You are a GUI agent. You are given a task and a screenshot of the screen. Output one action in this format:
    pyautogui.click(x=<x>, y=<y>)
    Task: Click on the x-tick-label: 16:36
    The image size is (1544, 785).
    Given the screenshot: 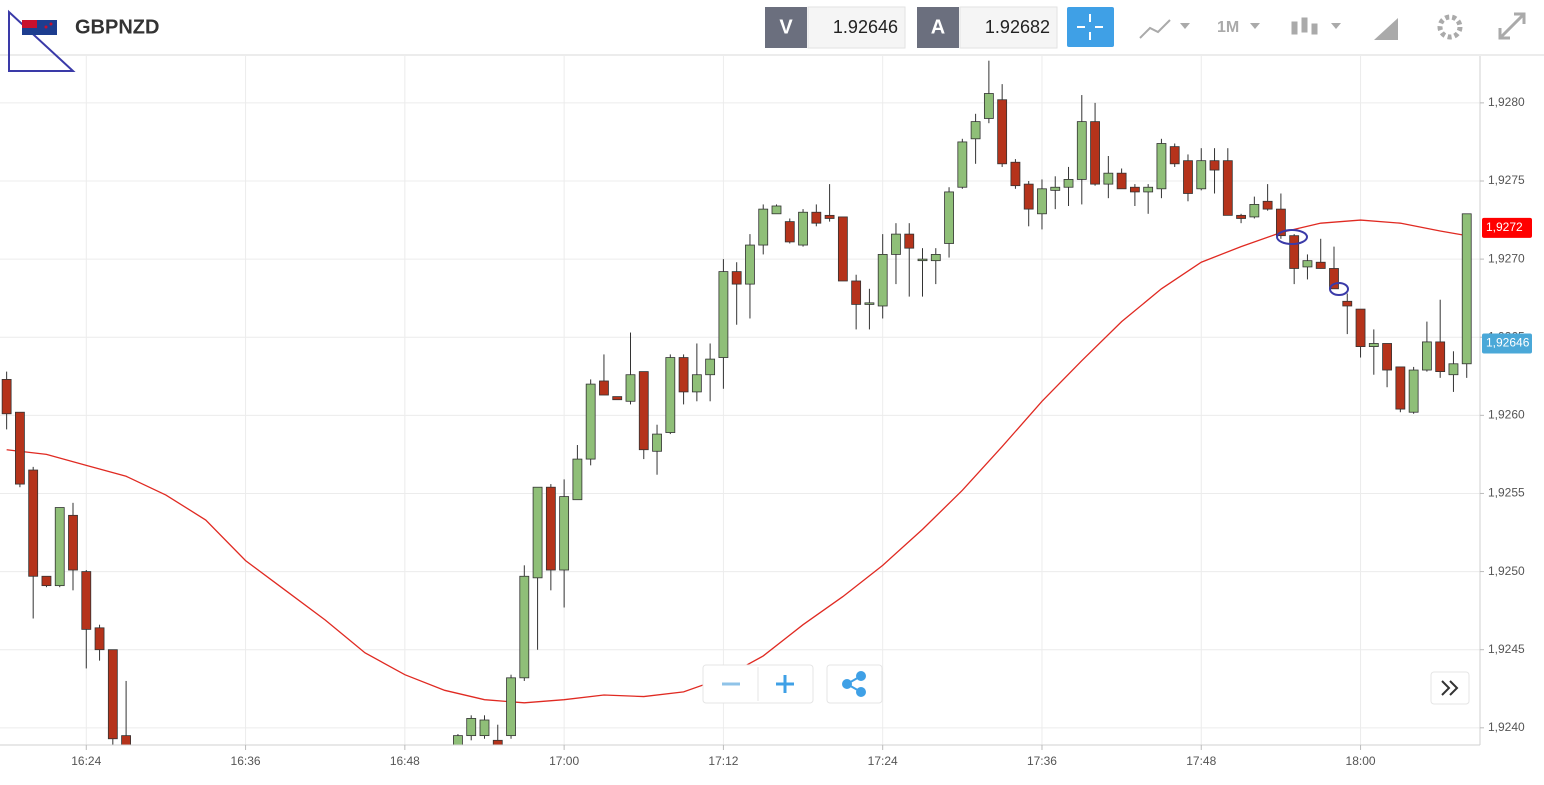 What is the action you would take?
    pyautogui.click(x=246, y=761)
    